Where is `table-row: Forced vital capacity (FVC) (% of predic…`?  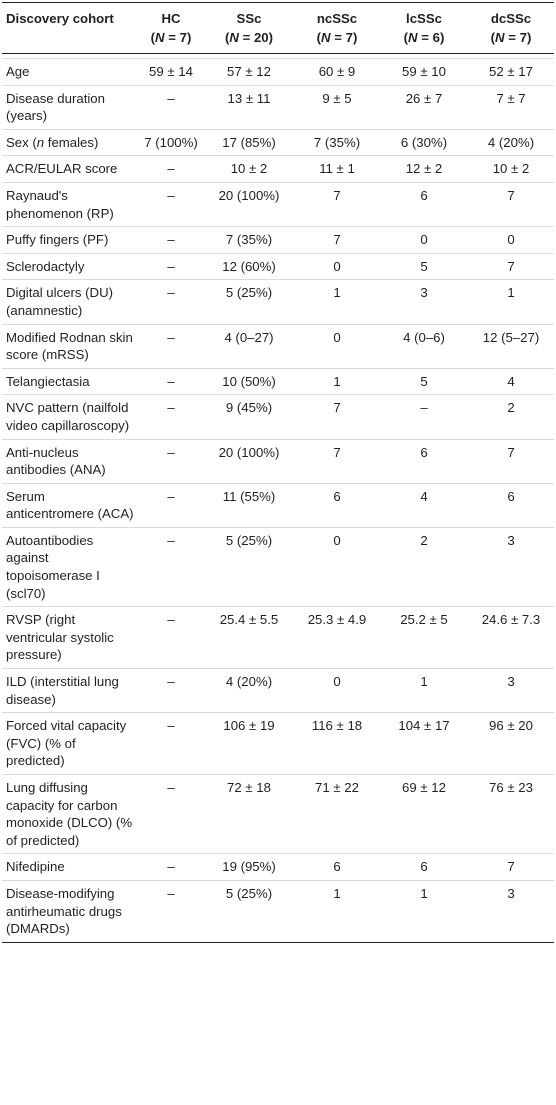 table-row: Forced vital capacity (FVC) (% of predic… is located at coordinates (278, 743).